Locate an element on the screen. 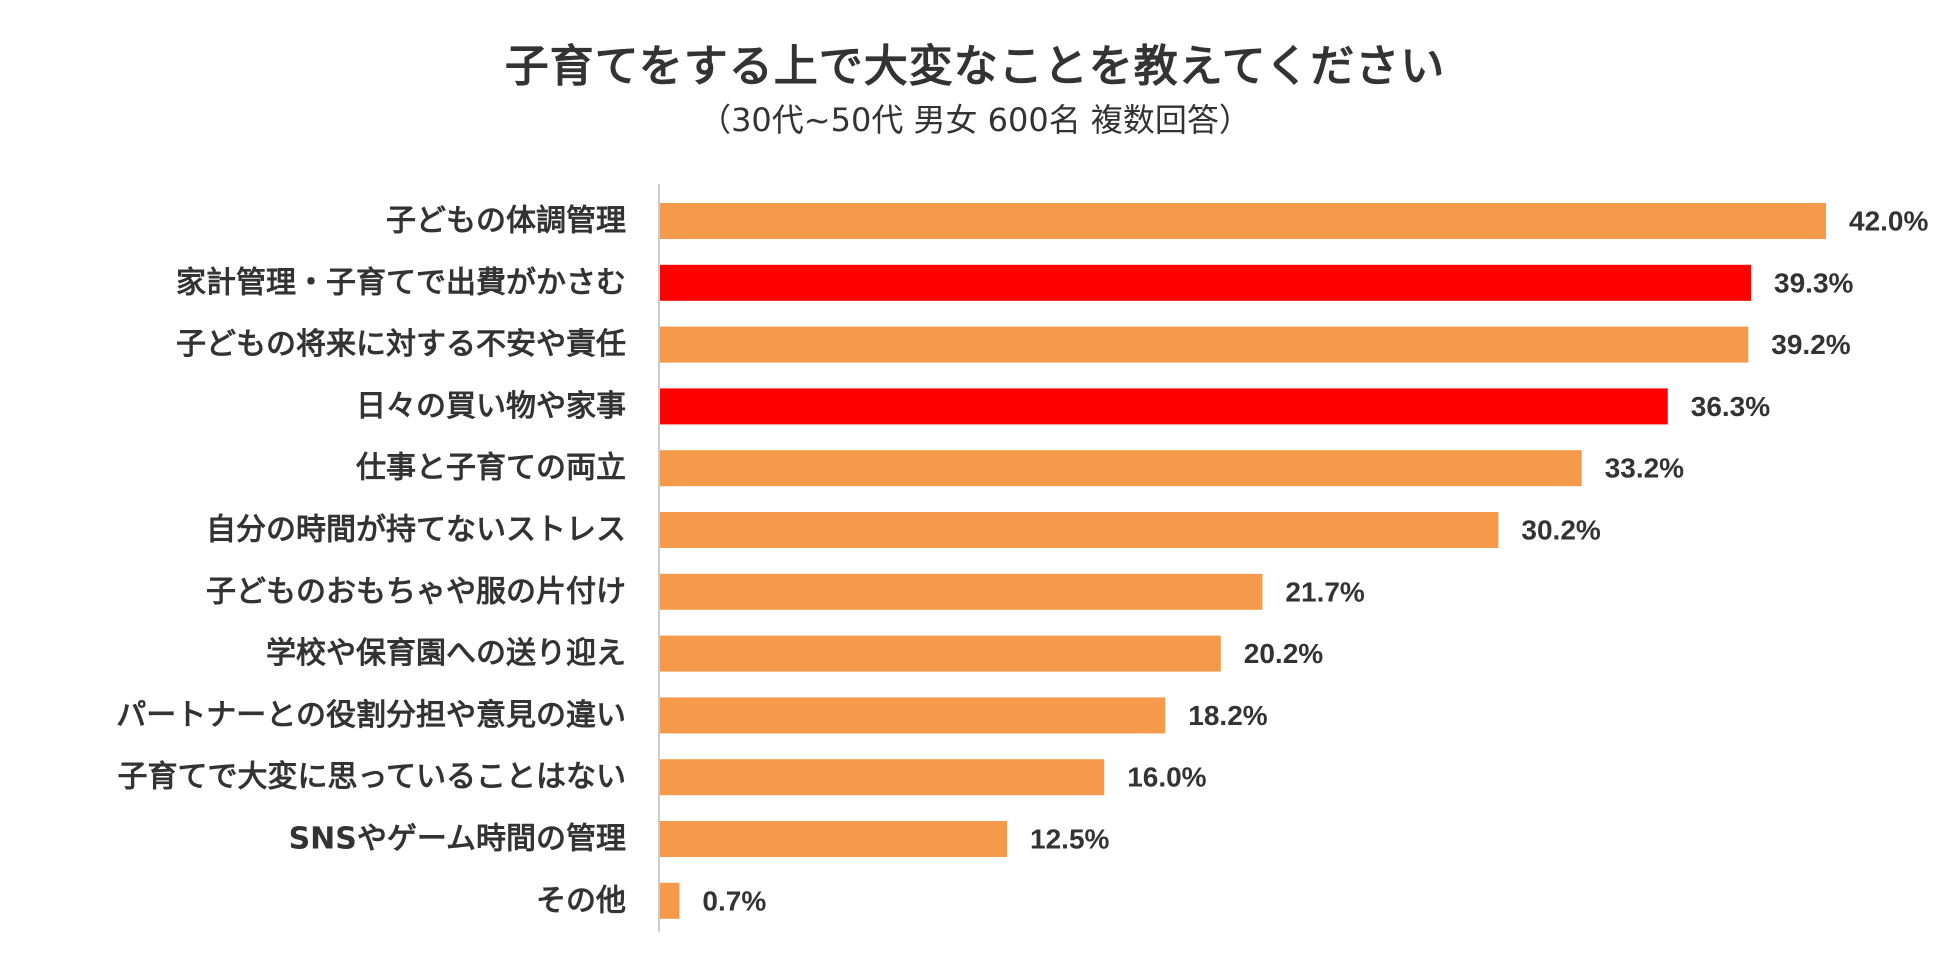 Image resolution: width=1950 pixels, height=972 pixels. category-label-6: 自分の時間が持てないストレス is located at coordinates (416, 530).